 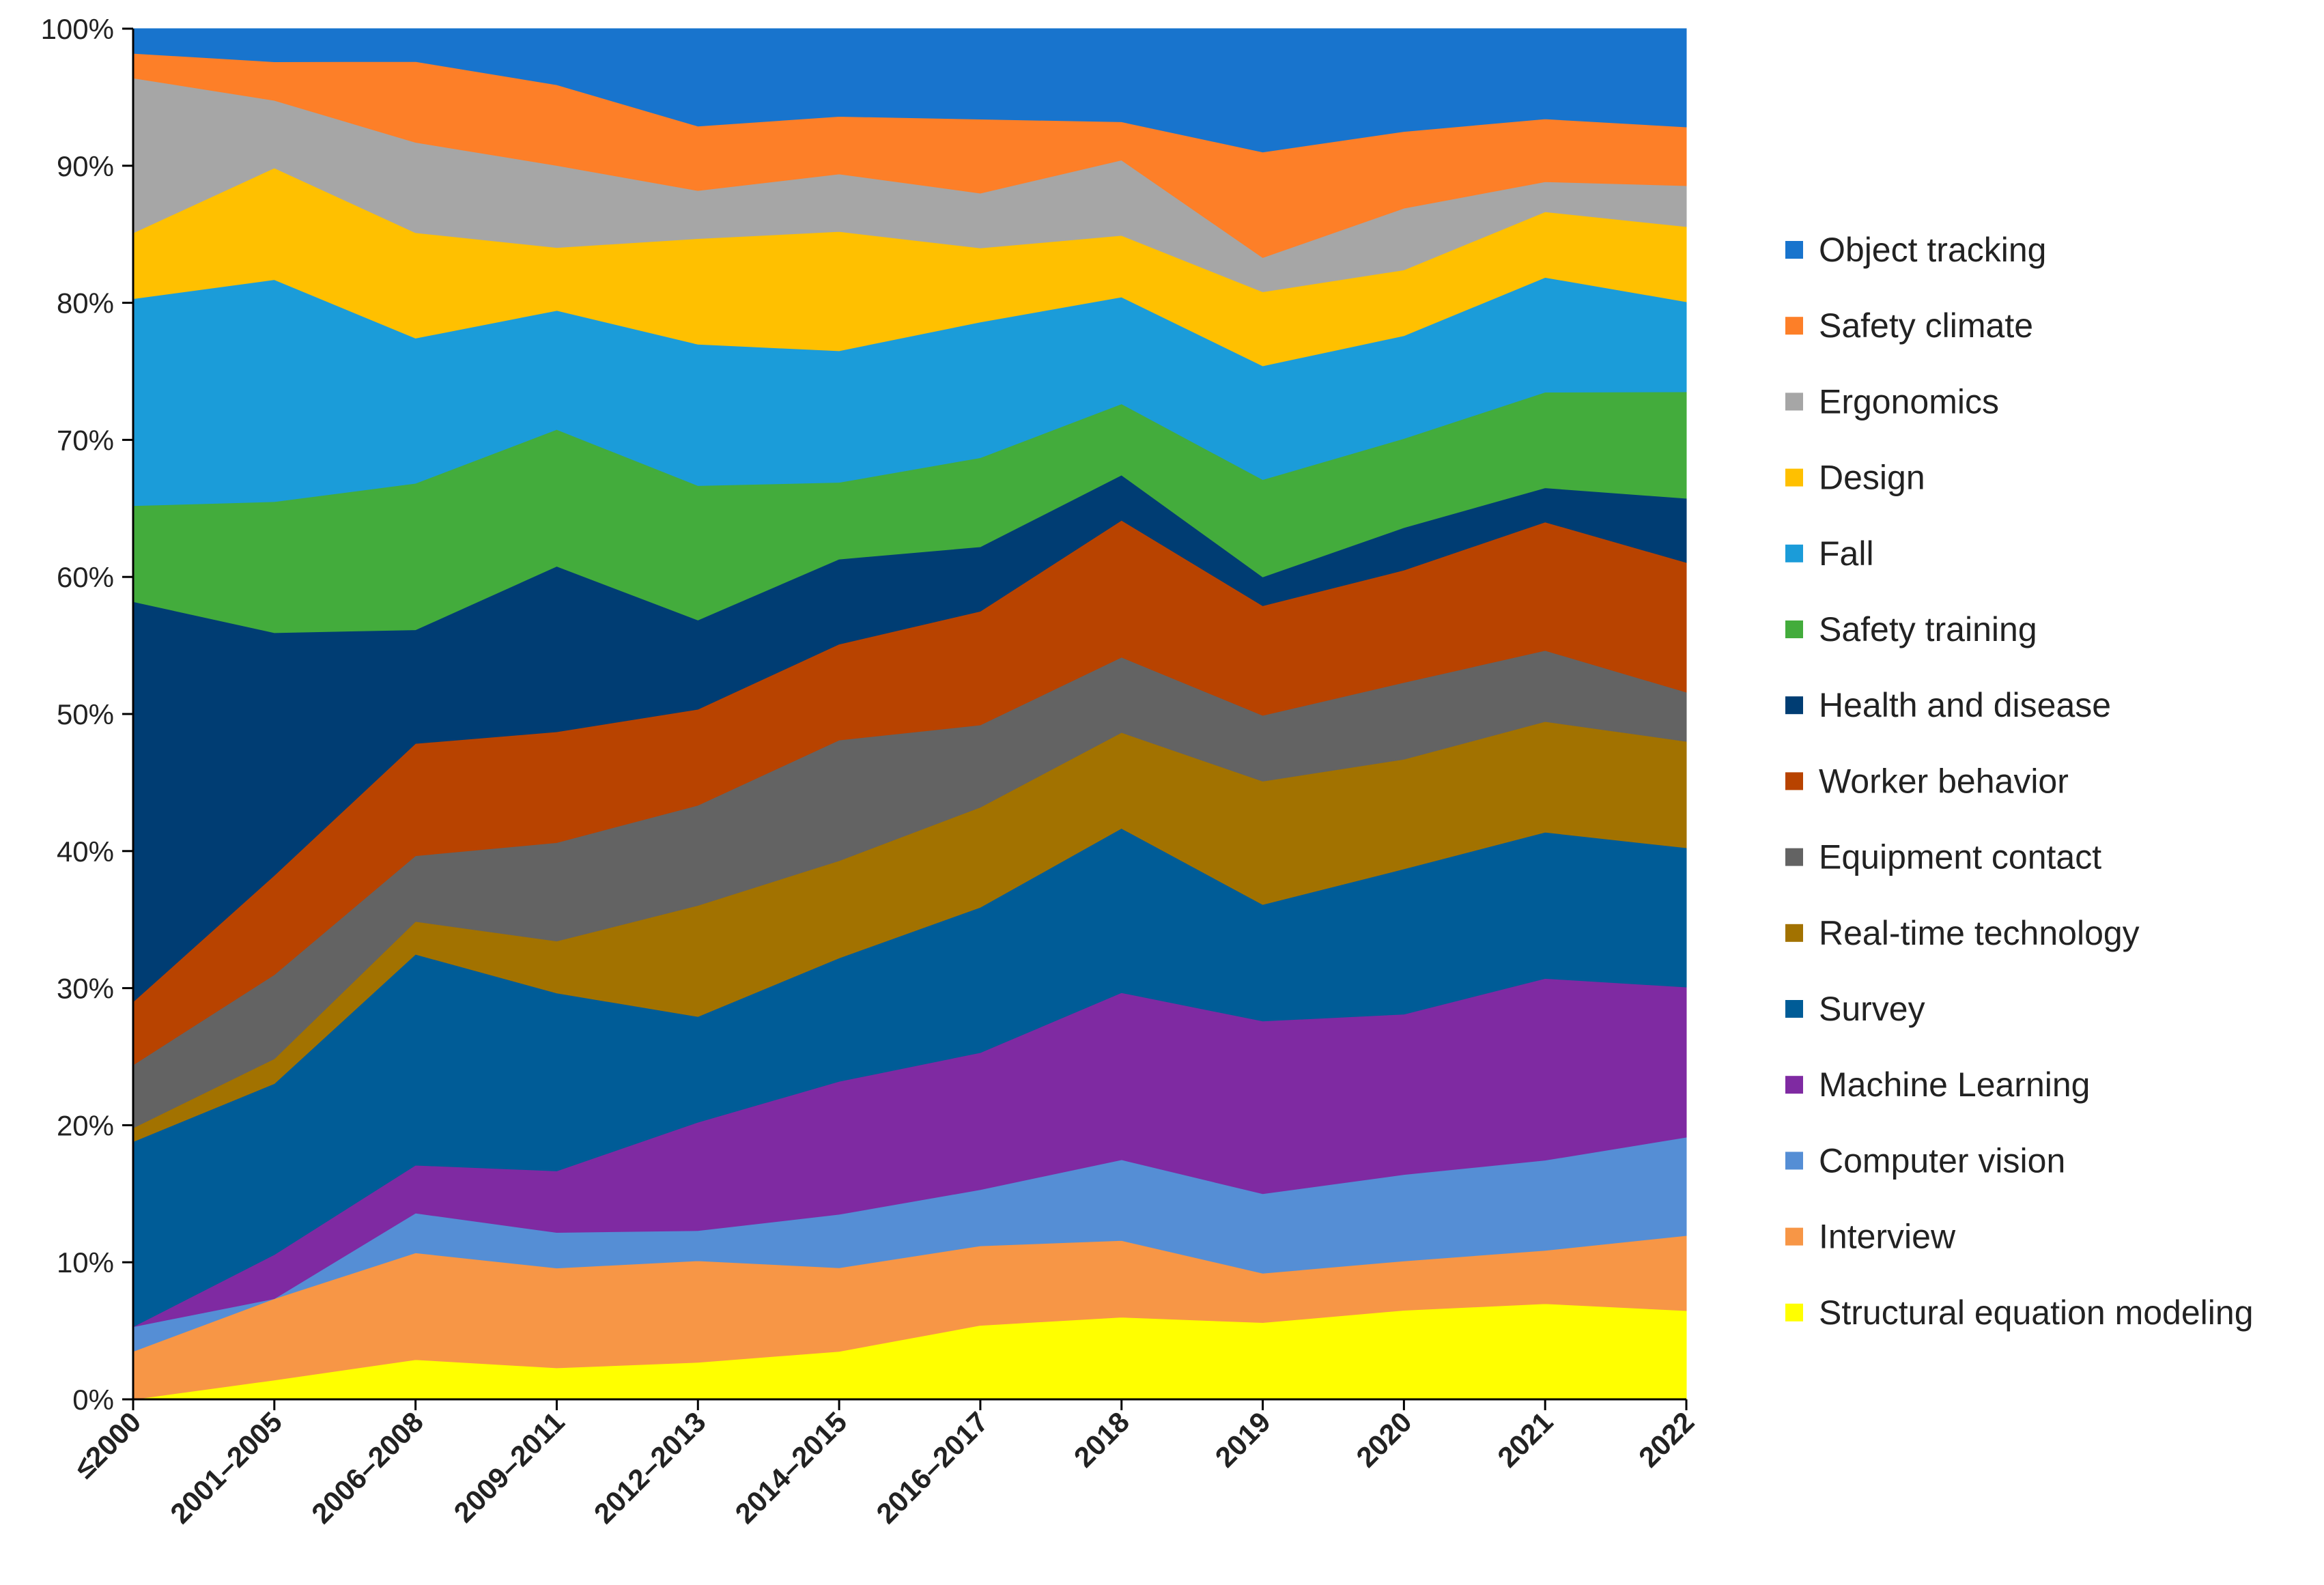 I want to click on x-tick-label: 2021, so click(x=1525, y=1439).